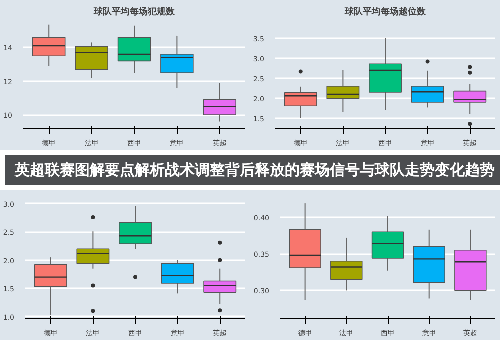  I want to click on chart-title: 球队平均每场犯规数, so click(134, 12).